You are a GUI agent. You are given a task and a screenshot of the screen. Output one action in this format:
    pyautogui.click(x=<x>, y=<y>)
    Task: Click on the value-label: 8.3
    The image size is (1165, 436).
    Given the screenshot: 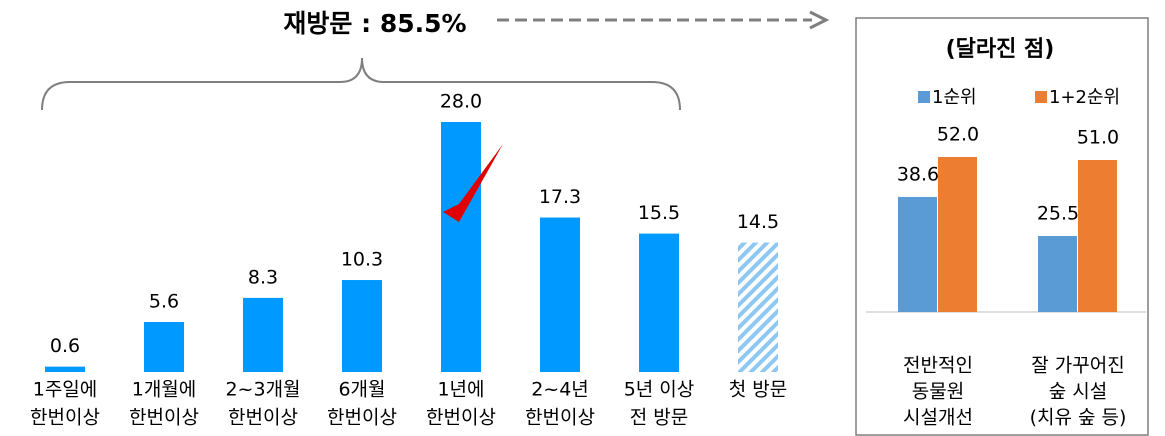 What is the action you would take?
    pyautogui.click(x=263, y=277)
    